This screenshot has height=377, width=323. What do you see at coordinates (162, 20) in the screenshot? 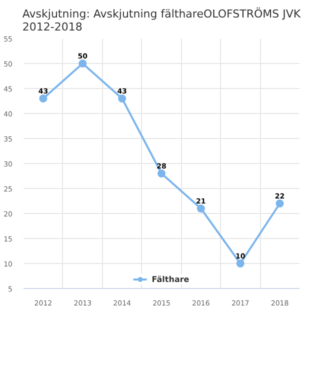
I see `chart-title: Avskjutning: Avskjutning fälthareOLOFSTRÖMS JVK 2012-2018` at bounding box center [162, 20].